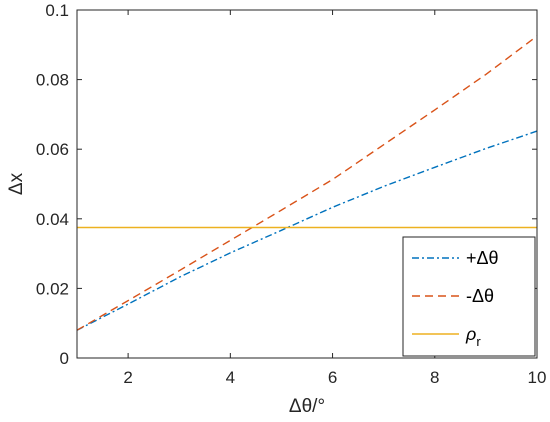 Image resolution: width=550 pixels, height=422 pixels. I want to click on y-tick-label: 0.1, so click(57, 10).